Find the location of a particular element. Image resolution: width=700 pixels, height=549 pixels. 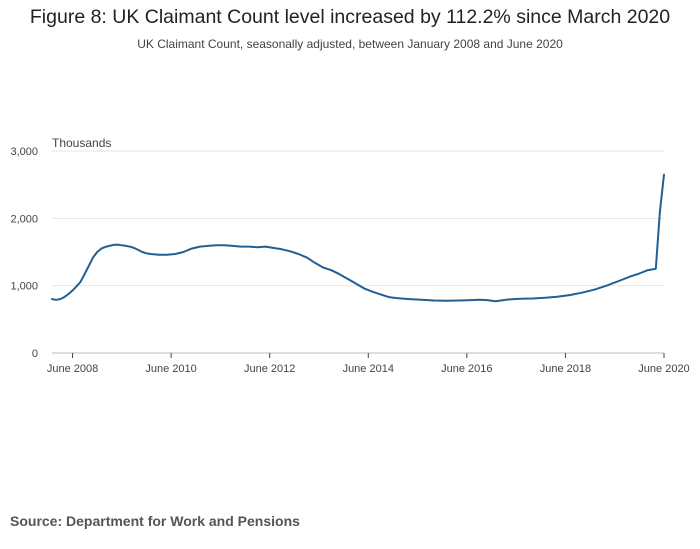

y-tick-label: 1,000 is located at coordinates (24, 287).